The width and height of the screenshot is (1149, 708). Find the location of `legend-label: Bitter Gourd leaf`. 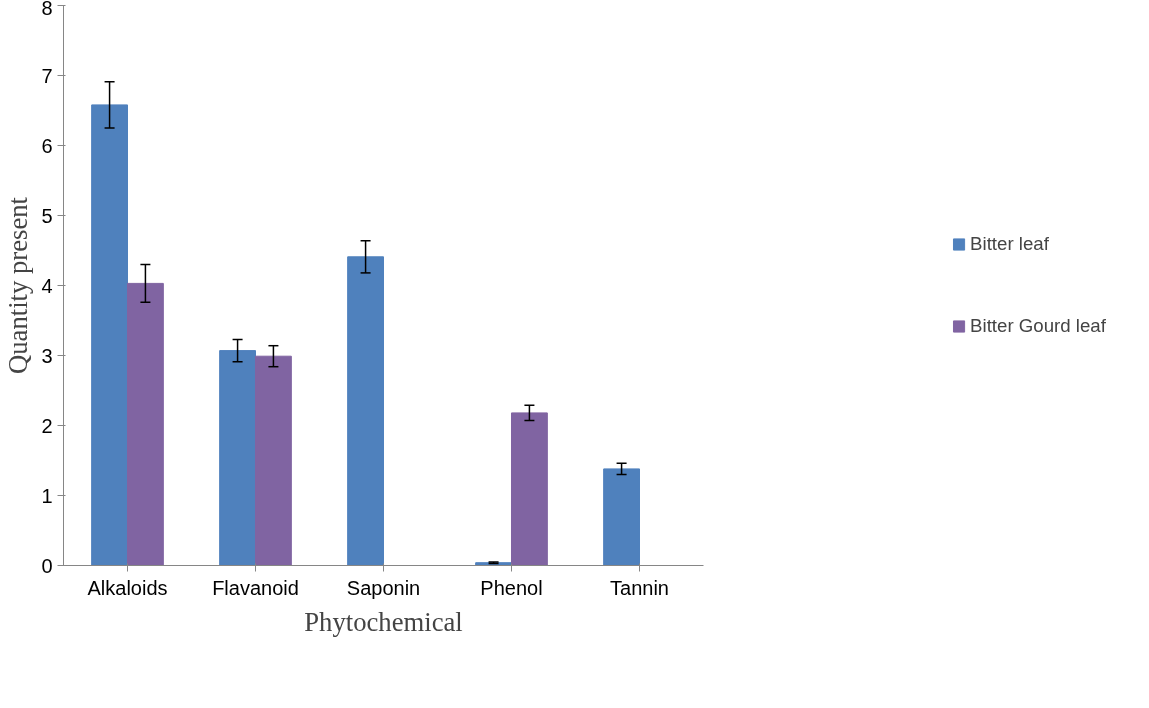

legend-label: Bitter Gourd leaf is located at coordinates (1038, 326).